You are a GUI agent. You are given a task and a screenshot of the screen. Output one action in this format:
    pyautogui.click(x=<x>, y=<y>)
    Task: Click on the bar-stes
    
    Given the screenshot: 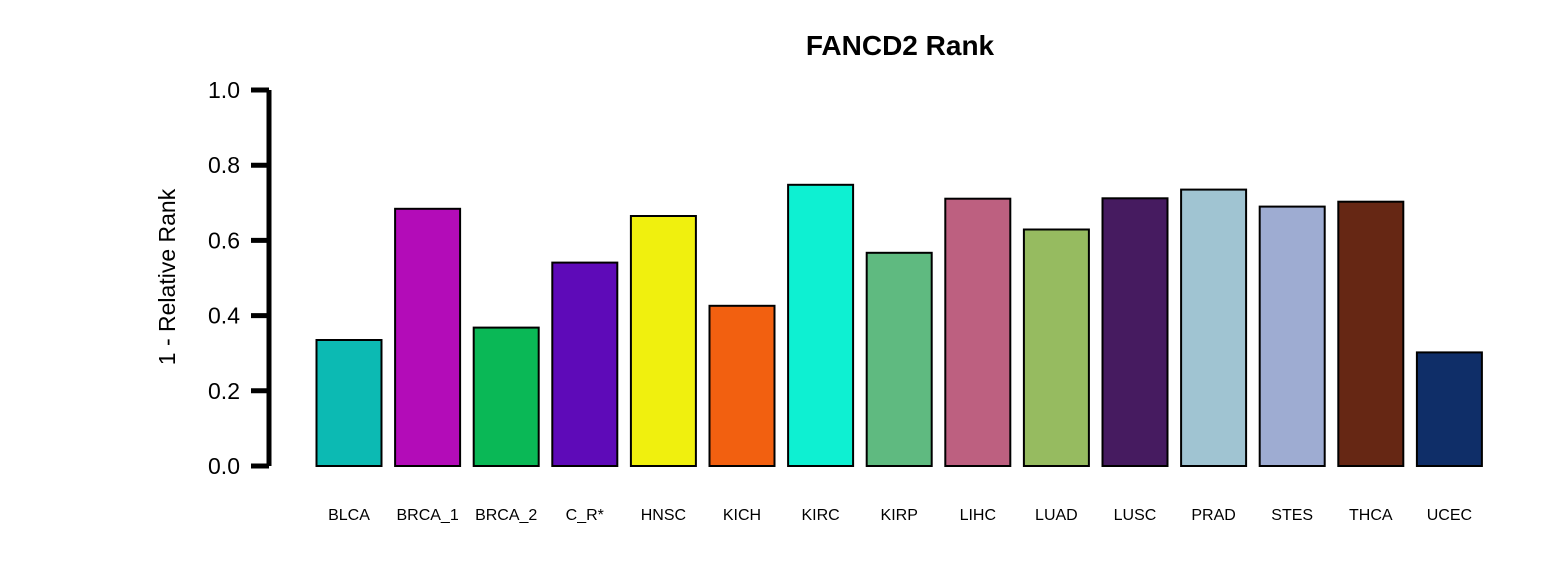 What is the action you would take?
    pyautogui.click(x=1292, y=336)
    